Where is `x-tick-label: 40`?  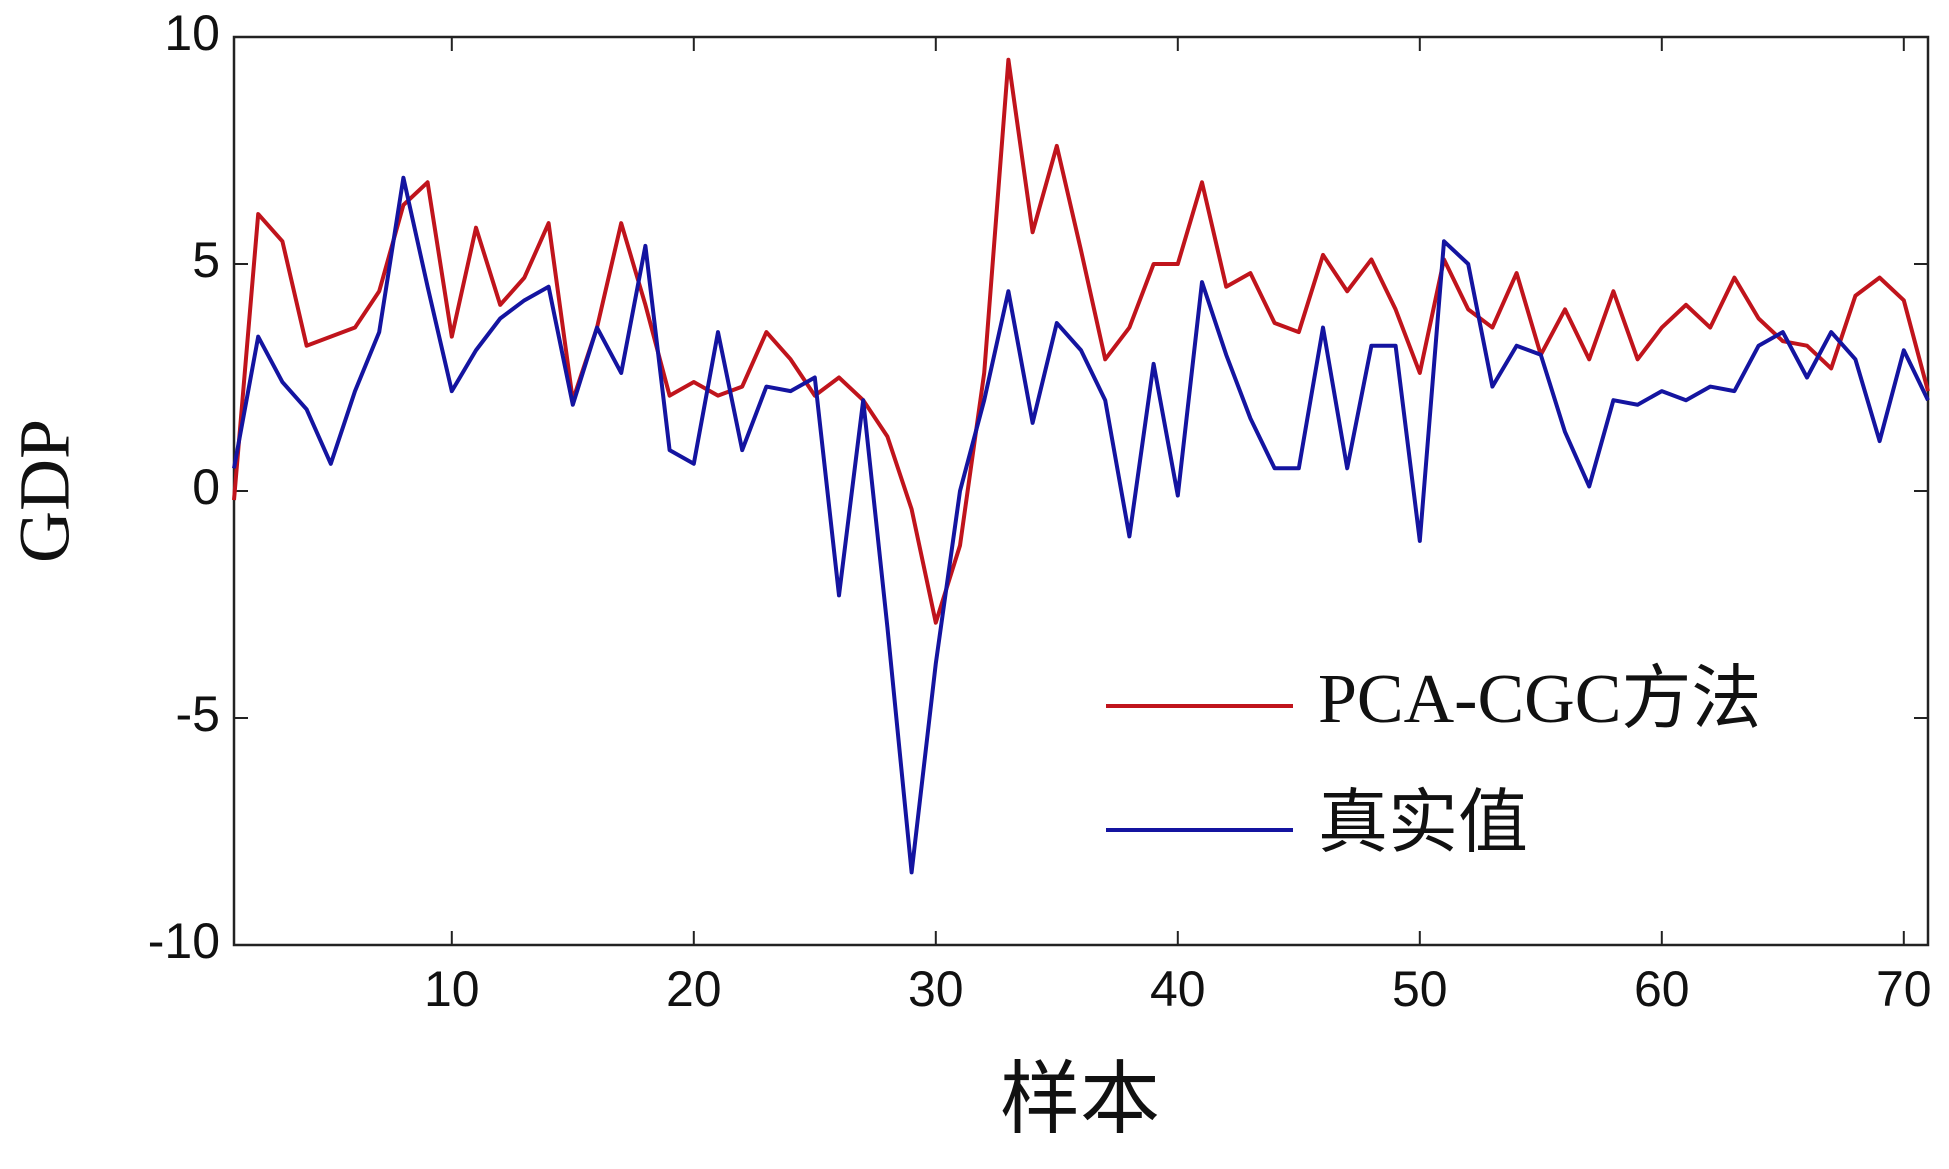 x-tick-label: 40 is located at coordinates (1178, 989).